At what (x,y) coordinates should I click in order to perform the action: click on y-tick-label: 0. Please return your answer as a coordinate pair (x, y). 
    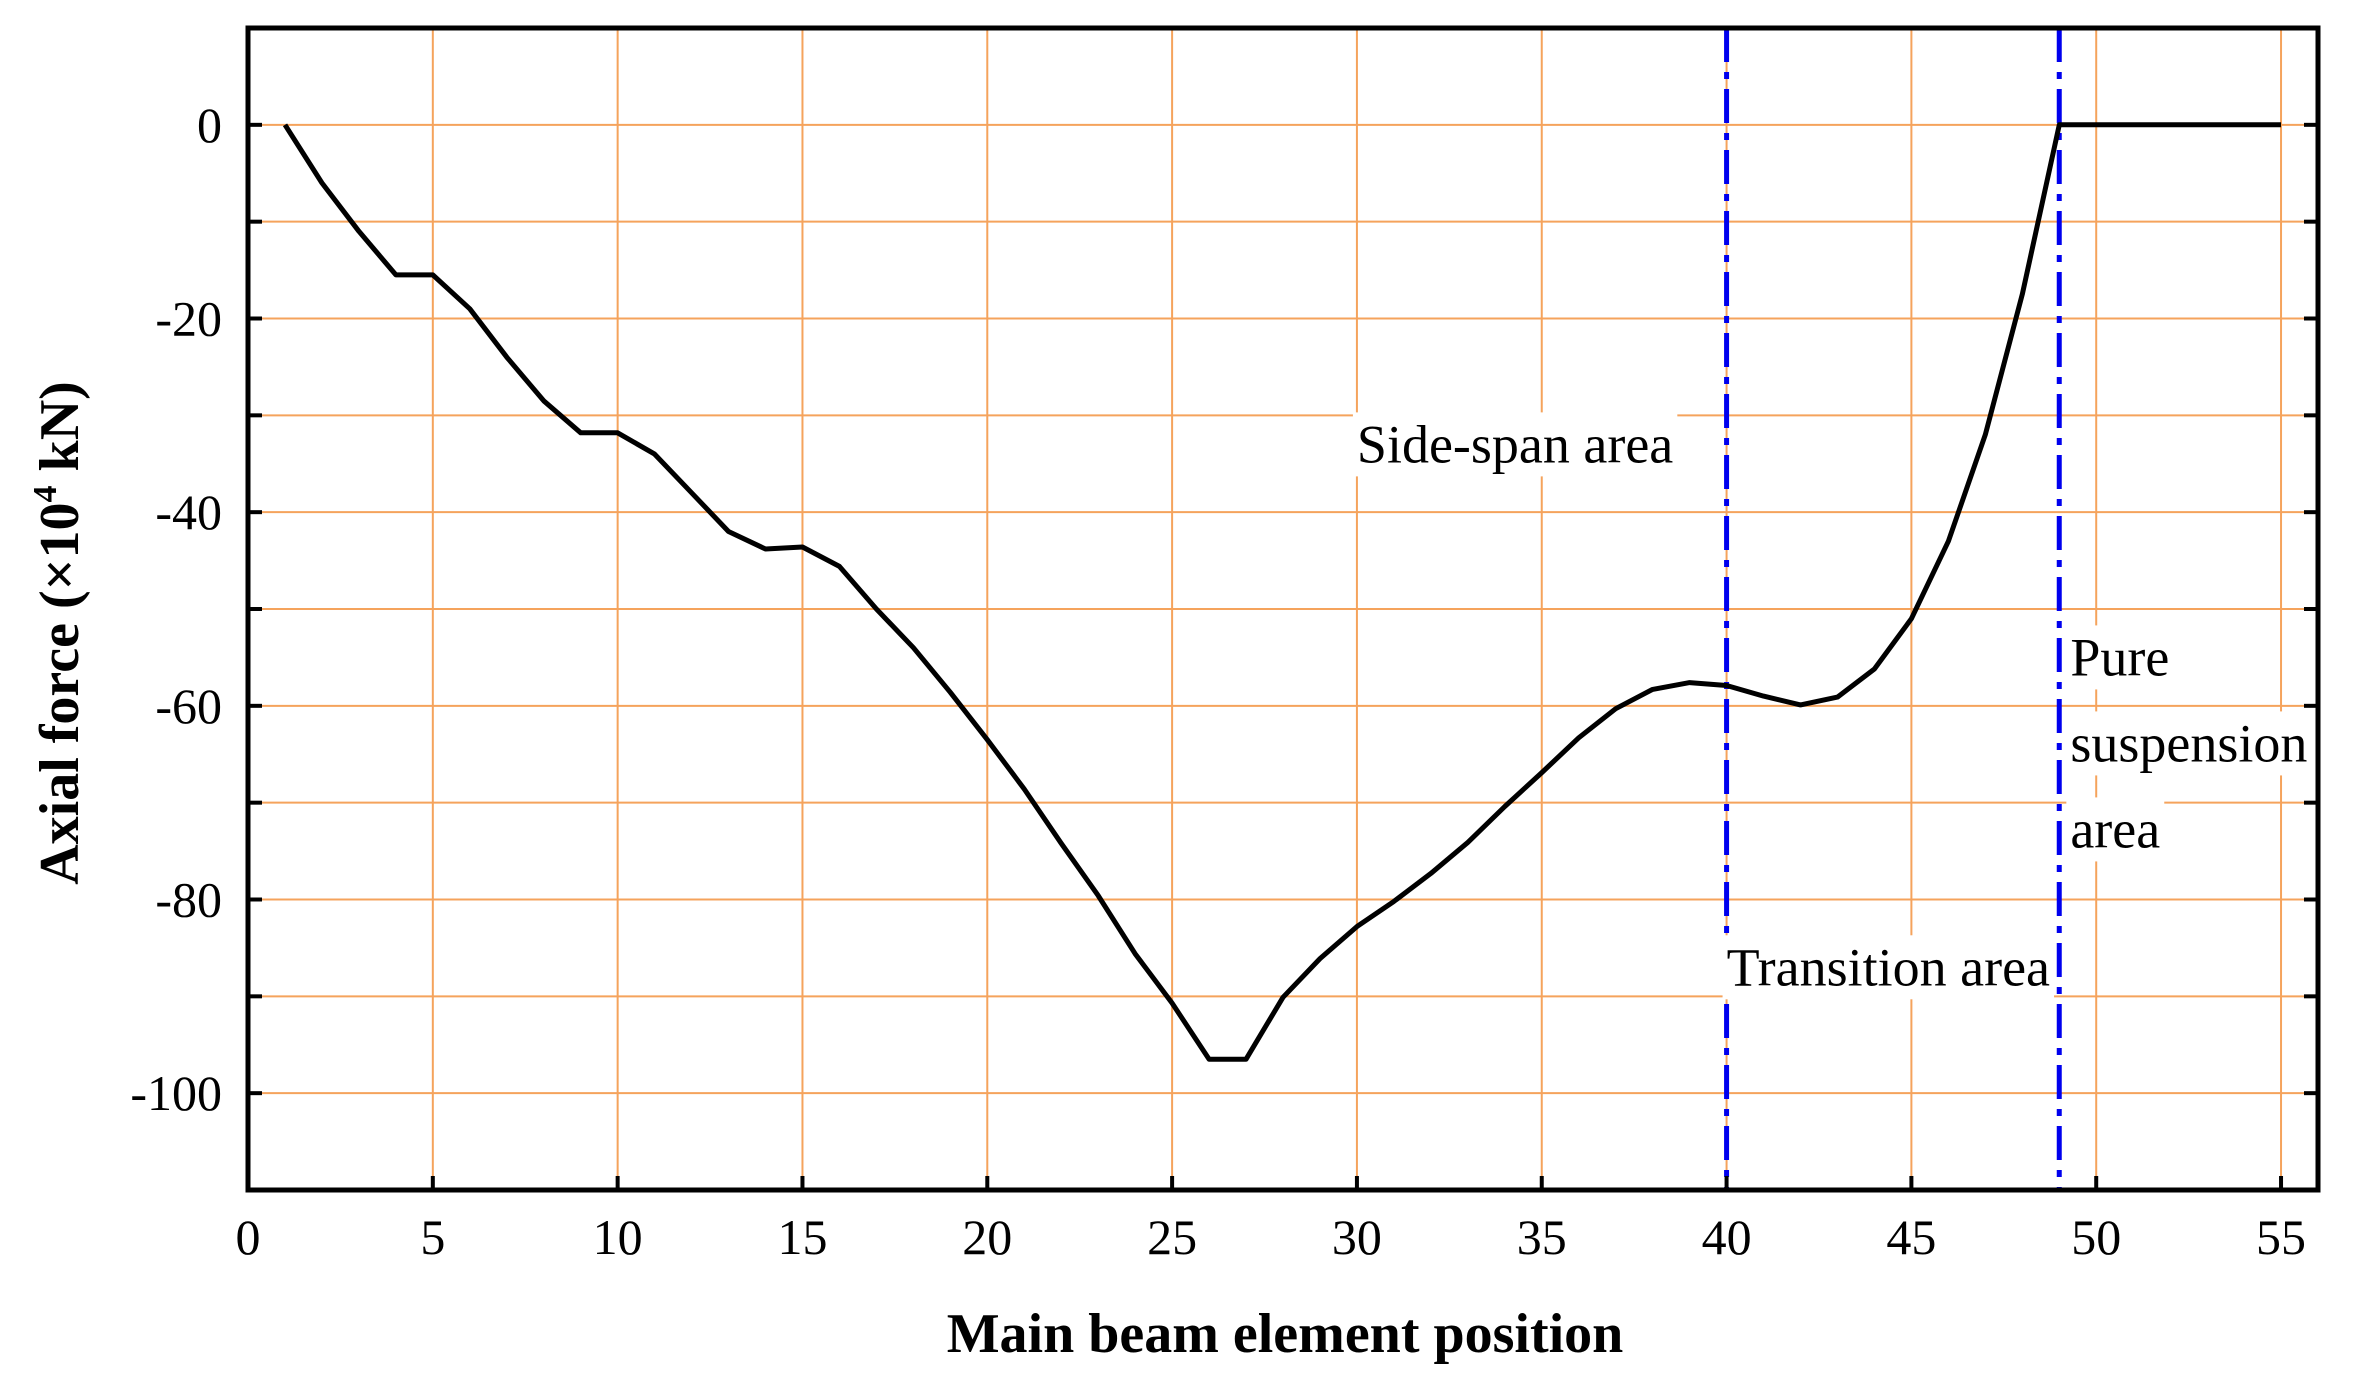
    Looking at the image, I should click on (209, 125).